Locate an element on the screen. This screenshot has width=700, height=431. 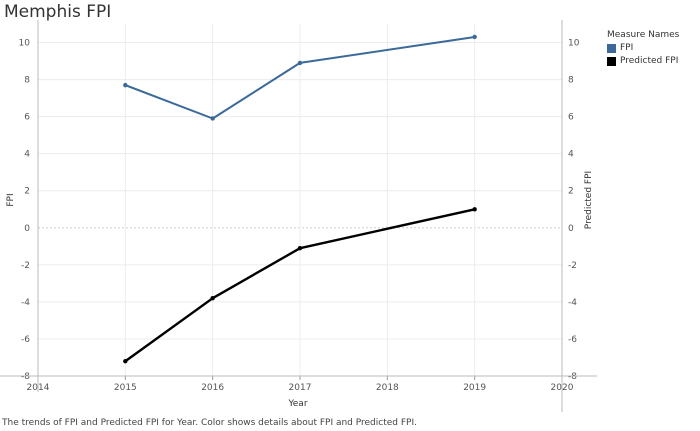
y-tick-label: -4 is located at coordinates (25, 303).